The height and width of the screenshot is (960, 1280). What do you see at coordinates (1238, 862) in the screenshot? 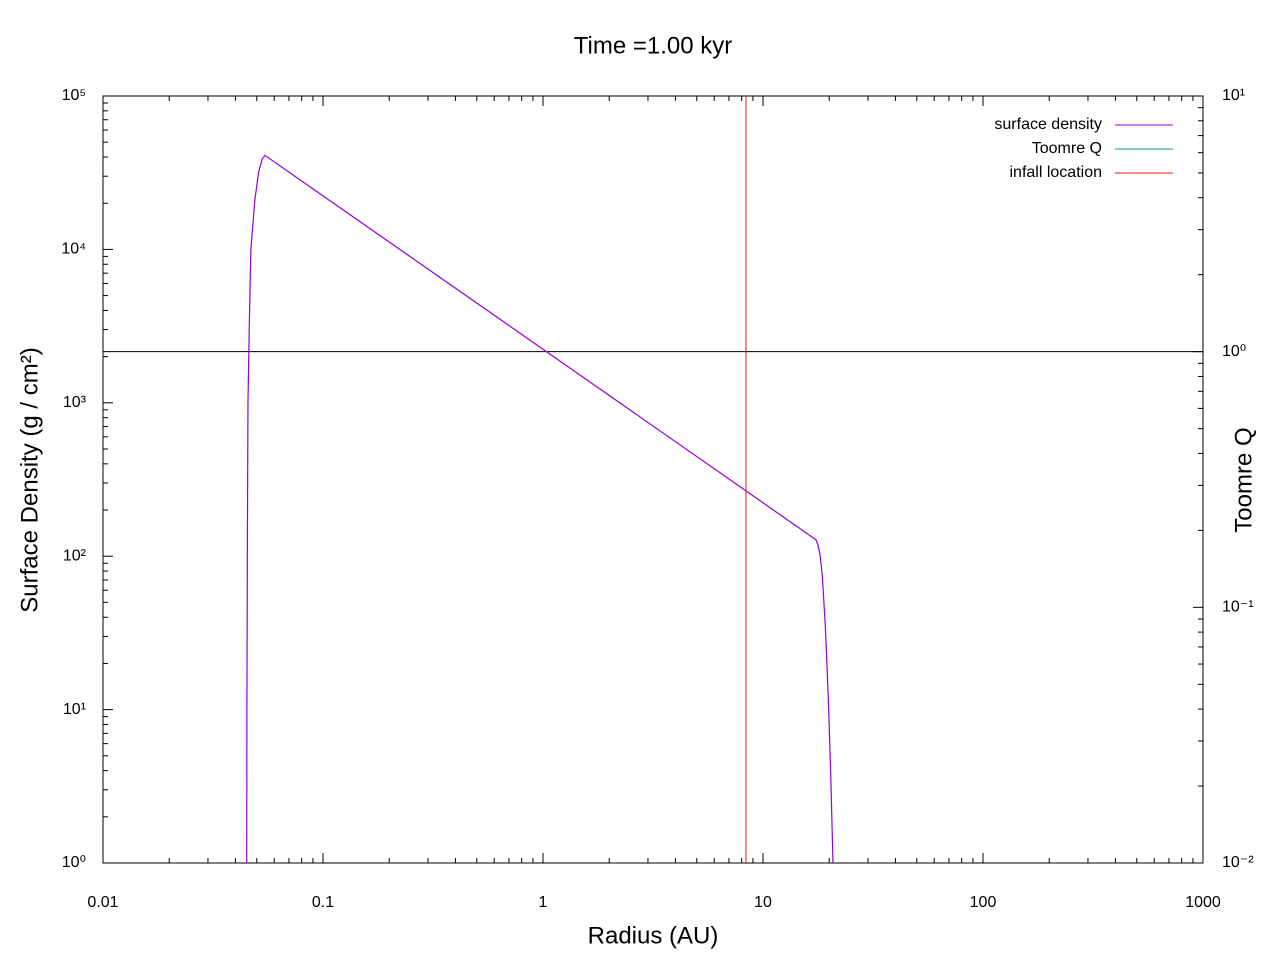
I see `y2-tick-label: 10⁻²` at bounding box center [1238, 862].